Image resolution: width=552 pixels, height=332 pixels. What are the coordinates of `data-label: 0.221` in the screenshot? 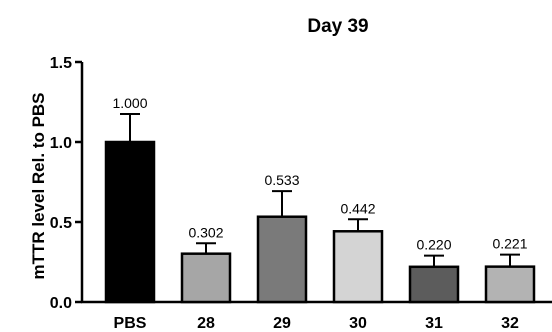 It's located at (509, 244).